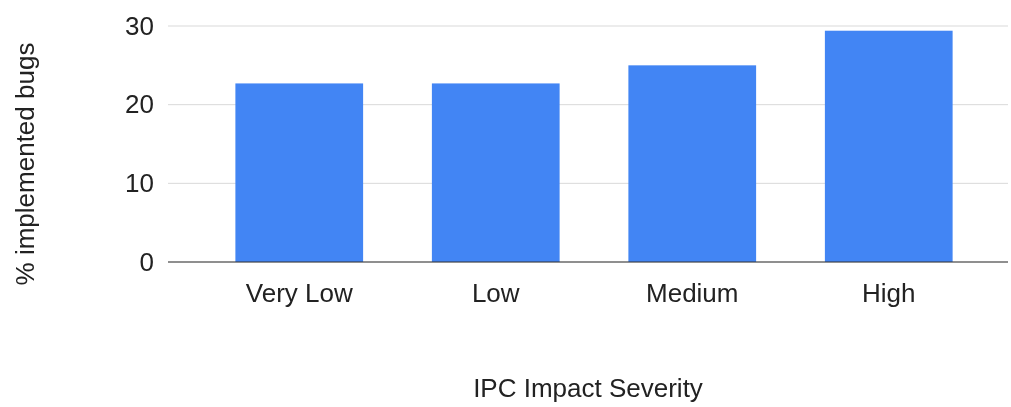 Image resolution: width=1011 pixels, height=407 pixels. Describe the element at coordinates (146, 261) in the screenshot. I see `y-tick-label: 0` at that location.